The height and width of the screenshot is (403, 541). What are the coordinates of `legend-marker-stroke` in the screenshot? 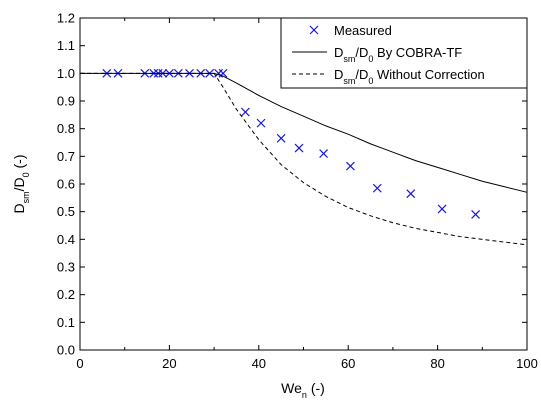 It's located at (314, 30).